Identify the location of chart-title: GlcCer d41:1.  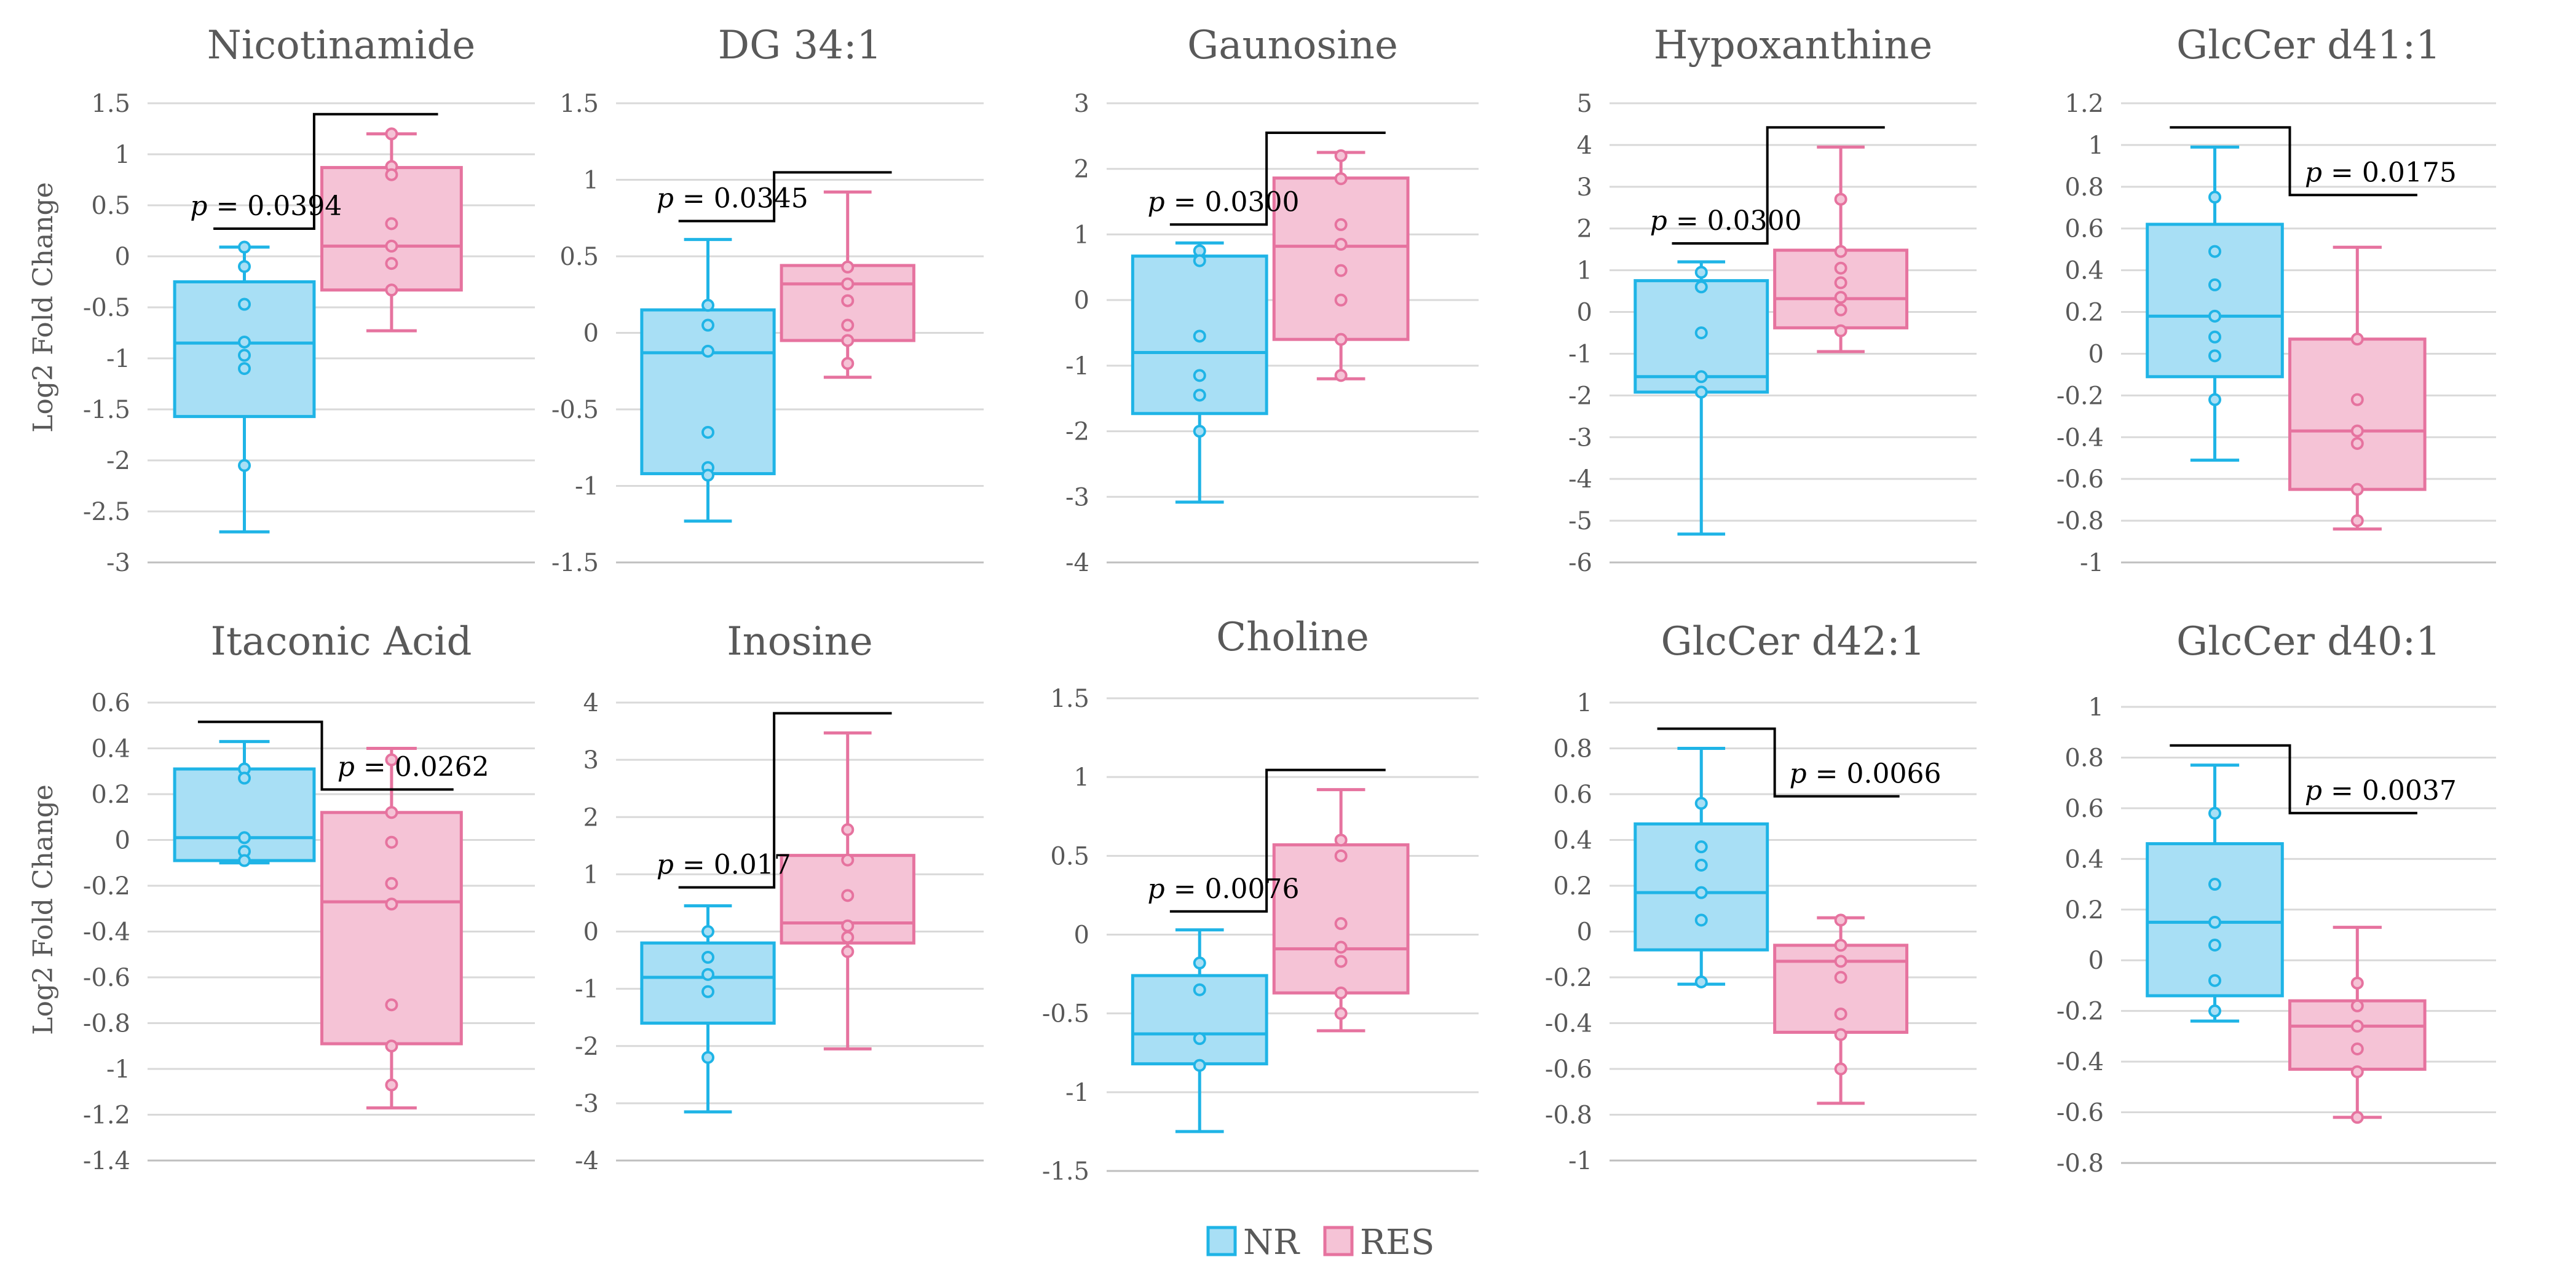
(2309, 45).